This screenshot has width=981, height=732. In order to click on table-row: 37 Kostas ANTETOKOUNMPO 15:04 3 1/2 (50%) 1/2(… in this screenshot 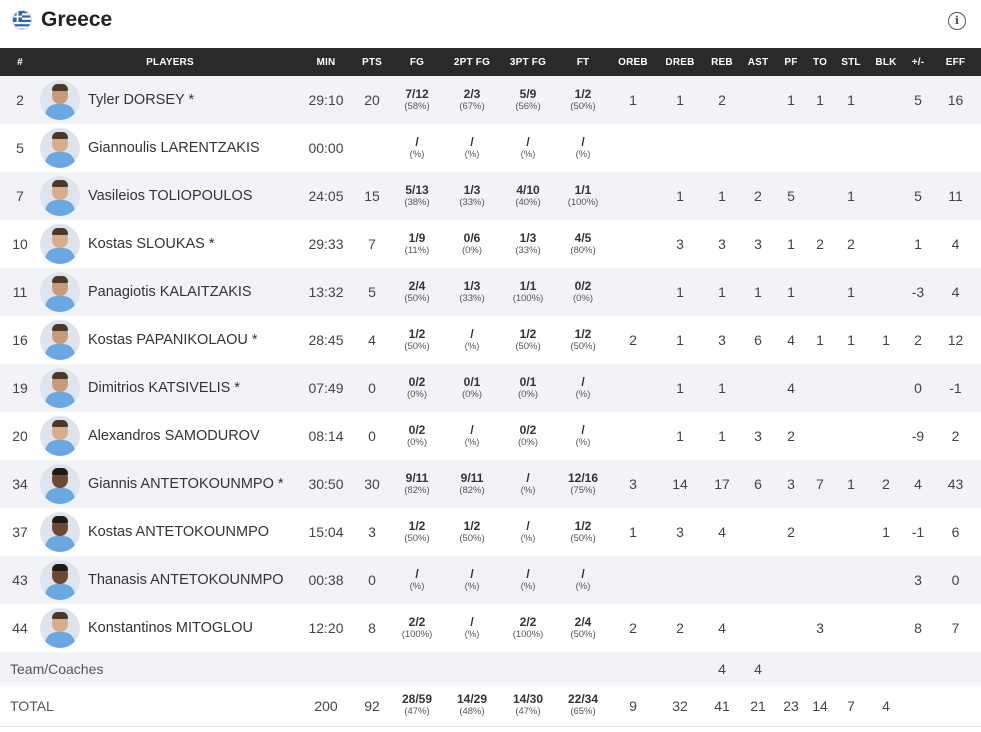, I will do `click(490, 532)`.